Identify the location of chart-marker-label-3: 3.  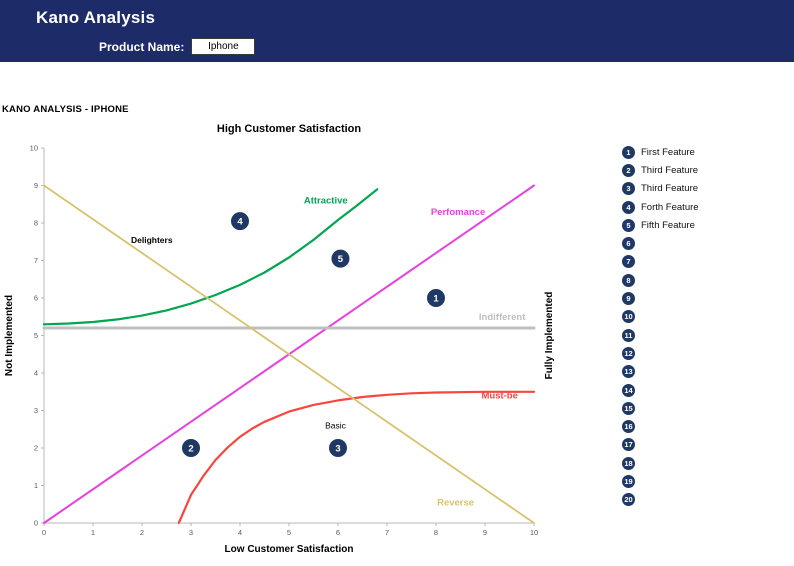
(337, 448).